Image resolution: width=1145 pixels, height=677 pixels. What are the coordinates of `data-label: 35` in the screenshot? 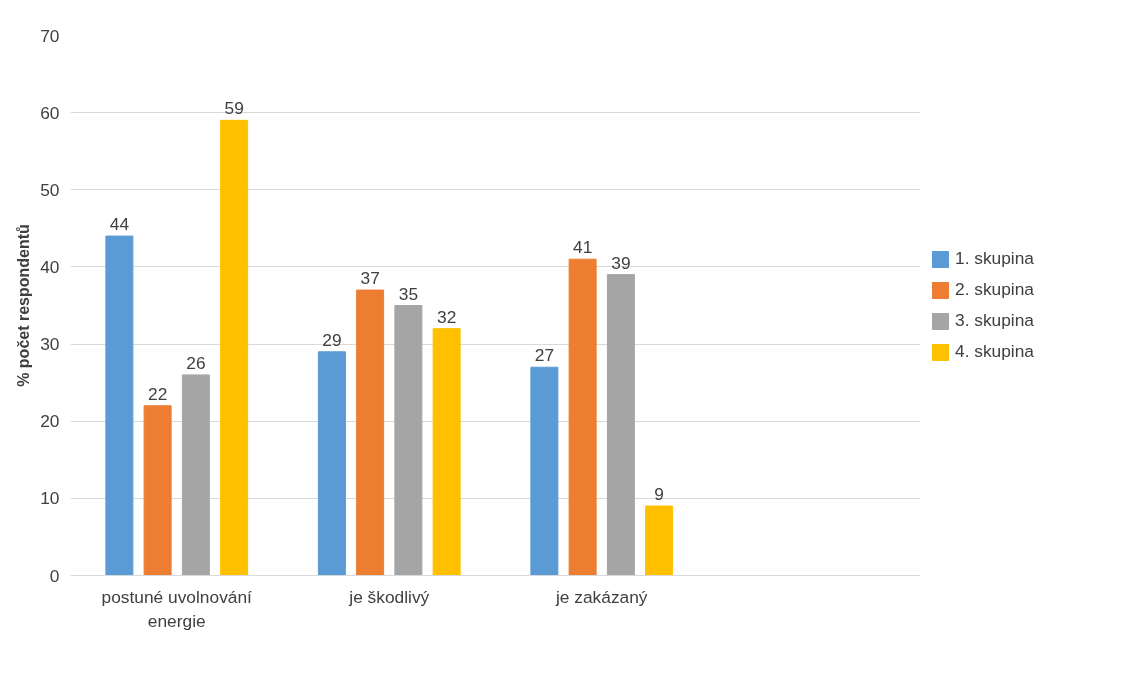 It's located at (408, 293).